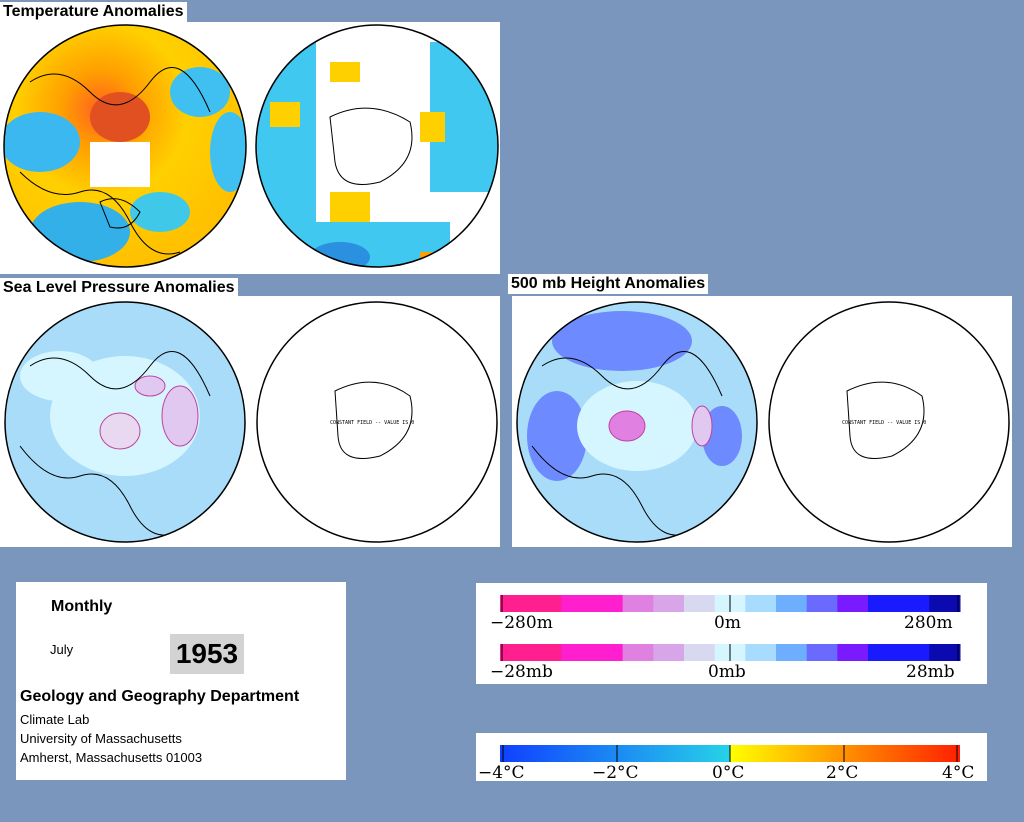 This screenshot has width=1024, height=822. I want to click on slp-constant-note: CONSTANT FIELD -- VALUE IS 0, so click(372, 423).